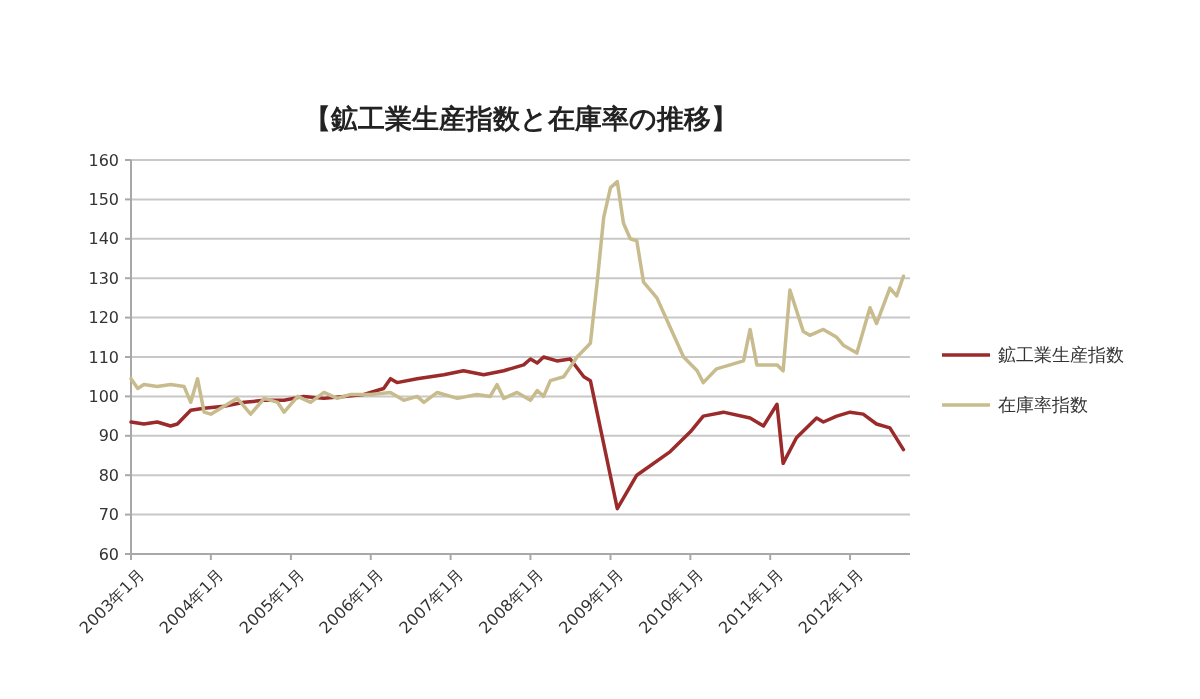 The height and width of the screenshot is (699, 1200). I want to click on legend-label: 在庫率指数, so click(1043, 405).